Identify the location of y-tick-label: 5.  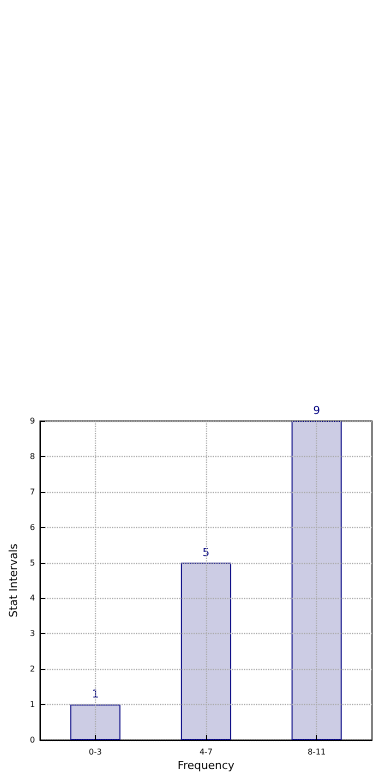
(32, 563).